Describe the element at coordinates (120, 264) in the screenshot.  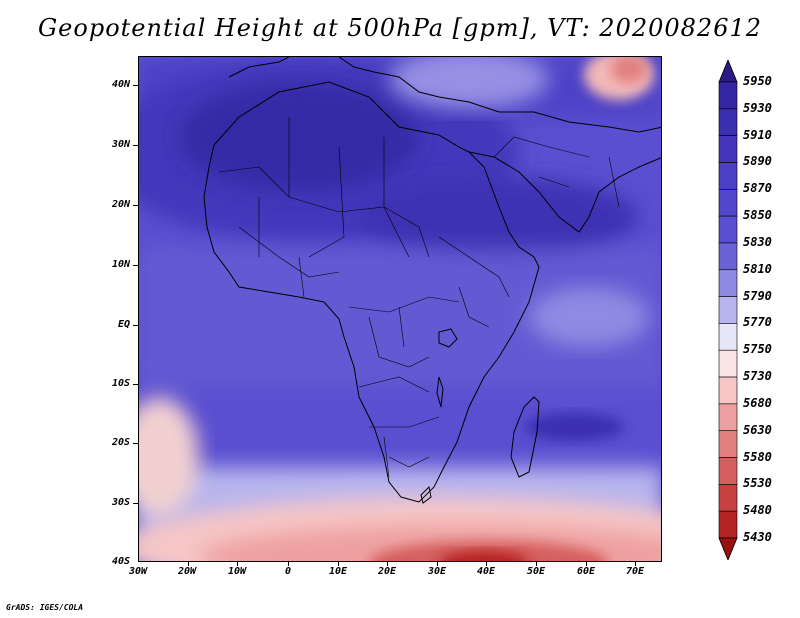
I see `lat-label-10n: 10N` at that location.